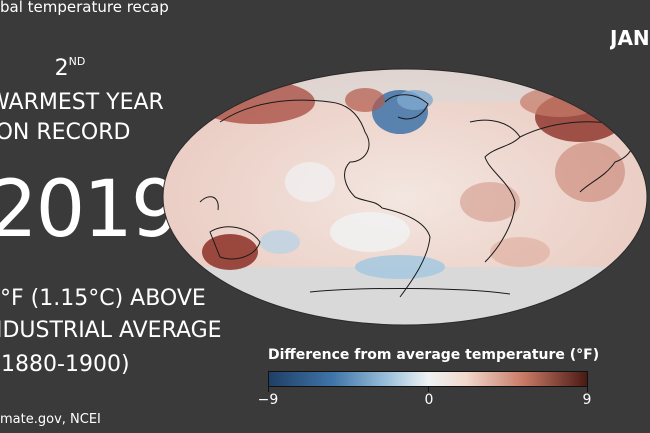  What do you see at coordinates (103, 298) in the screenshot?
I see `anomaly-stat-line-1: 7°F (1.15°C) ABOVE` at bounding box center [103, 298].